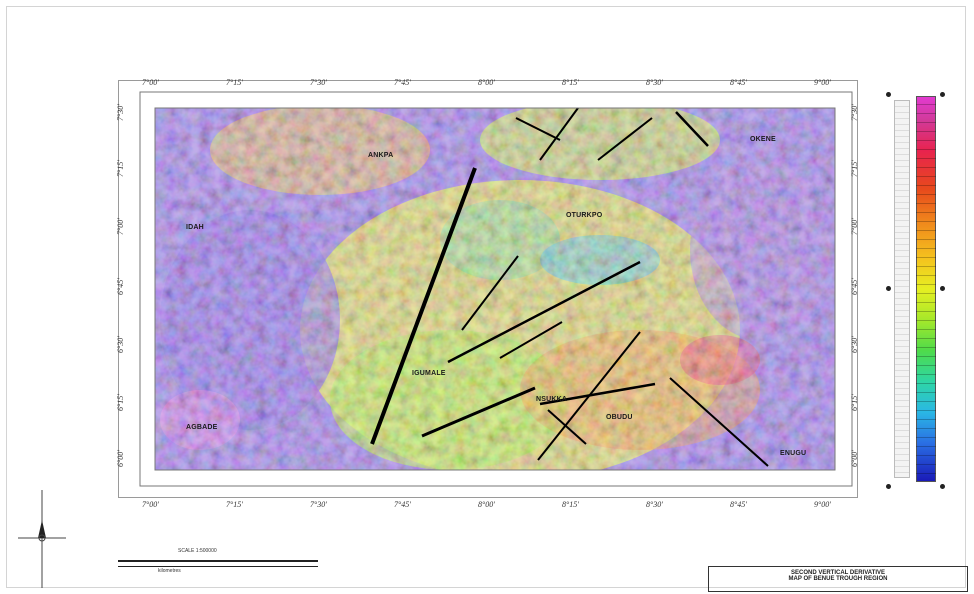  Describe the element at coordinates (486, 82) in the screenshot. I see `top-tick-label: 8°00'` at that location.